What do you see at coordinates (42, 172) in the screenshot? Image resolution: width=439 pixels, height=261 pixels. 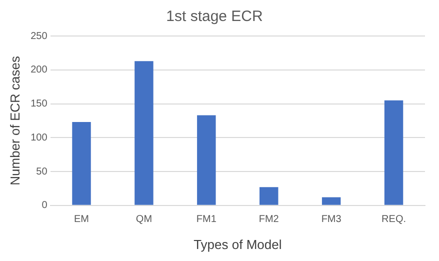 I see `y-tick-label: 50` at bounding box center [42, 172].